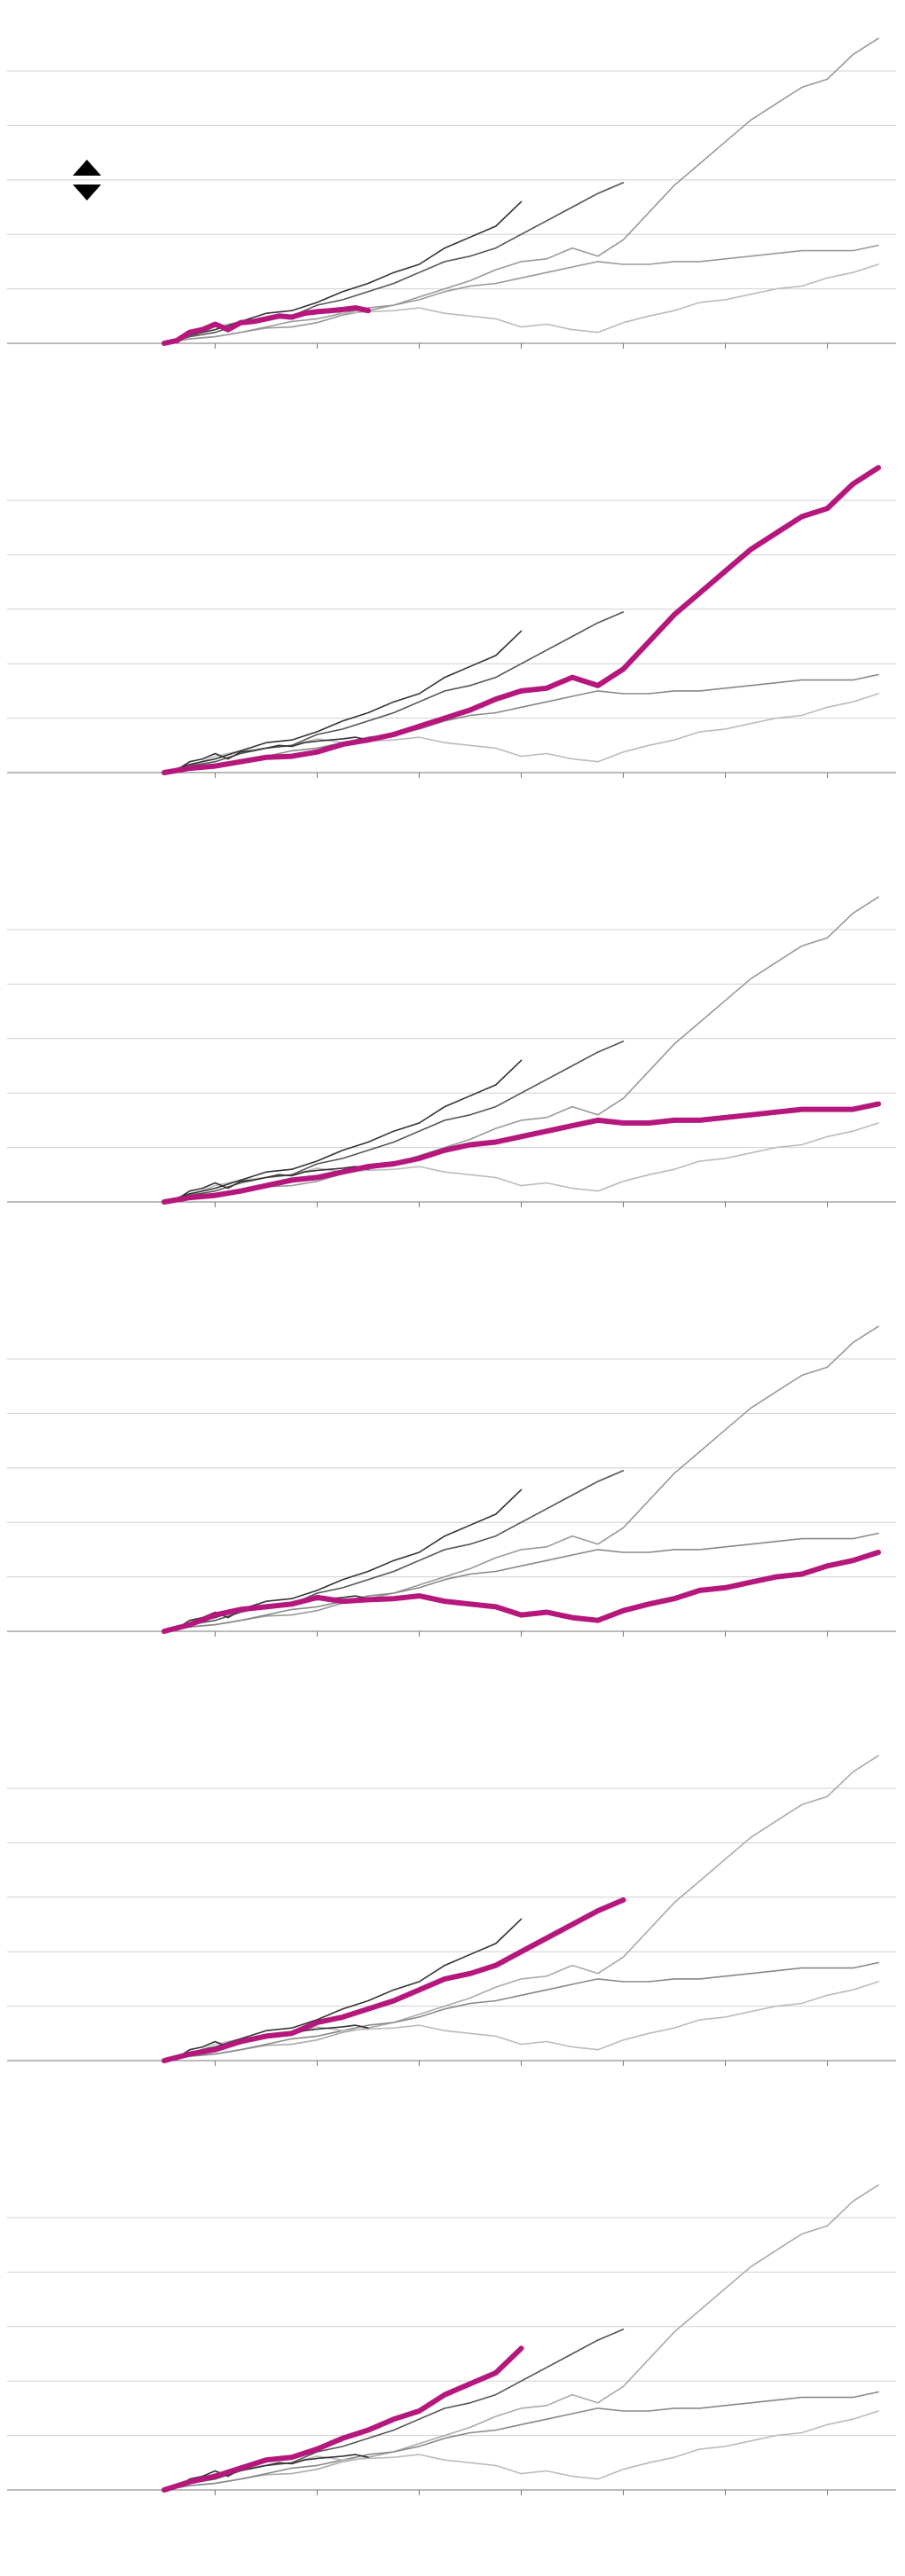  What do you see at coordinates (87, 192) in the screenshot?
I see `sort-down-arrow` at bounding box center [87, 192].